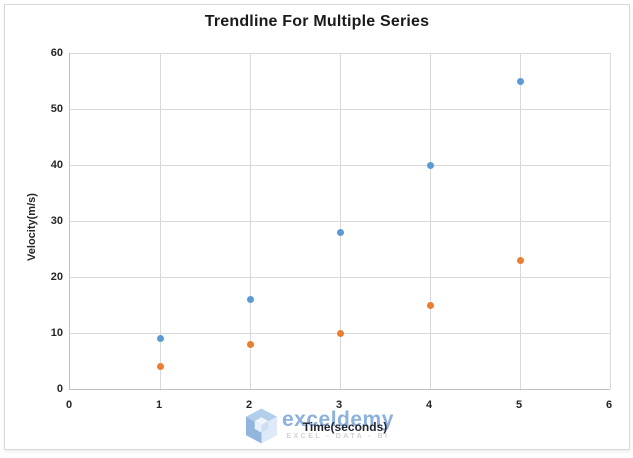 Image resolution: width=633 pixels, height=458 pixels. I want to click on y-tick-label: 0, so click(59, 389).